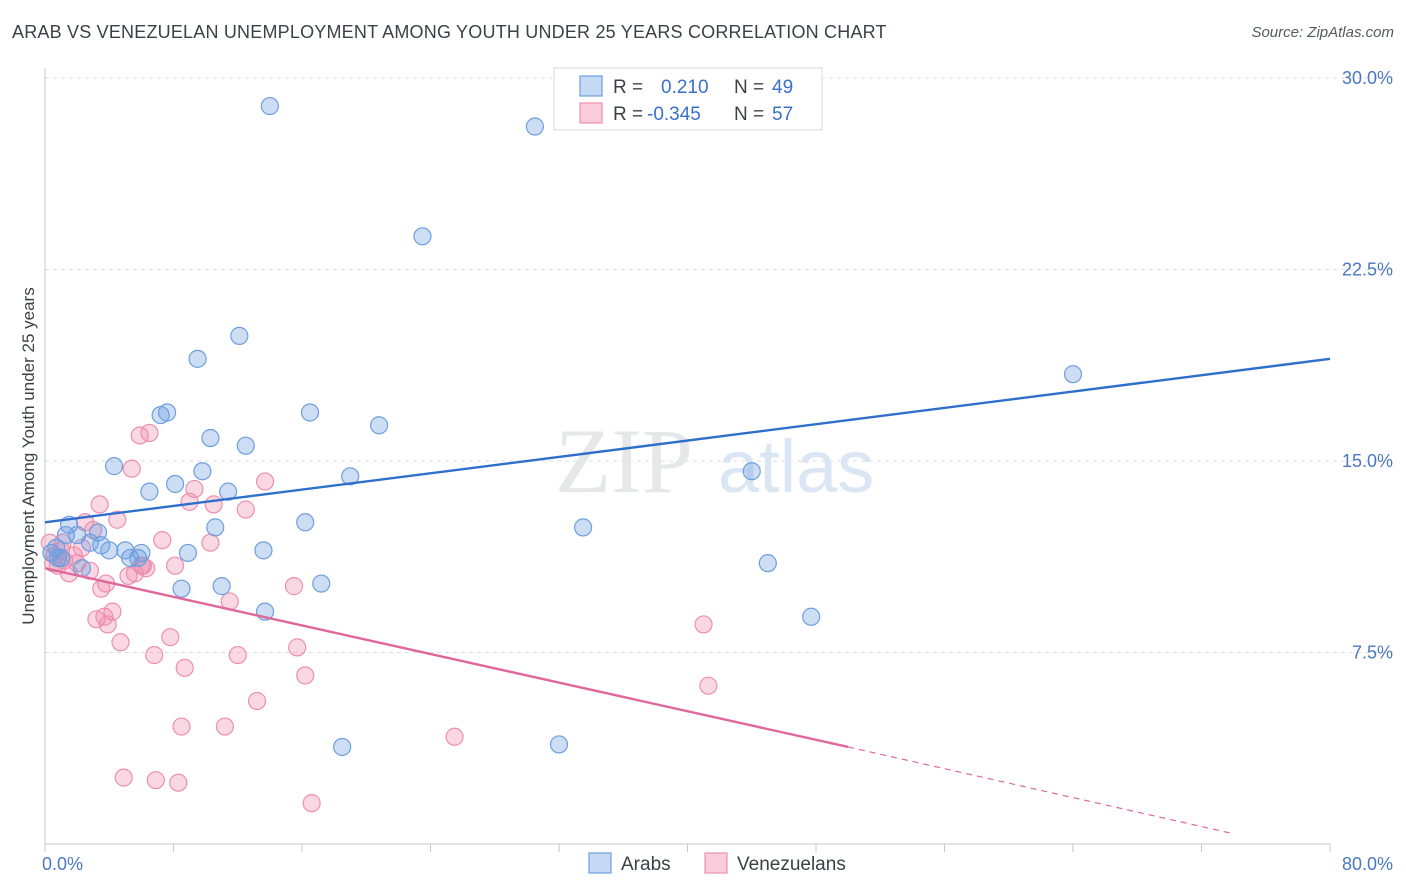  Describe the element at coordinates (646, 864) in the screenshot. I see `series-legend-arabs-label: Arabs` at that location.